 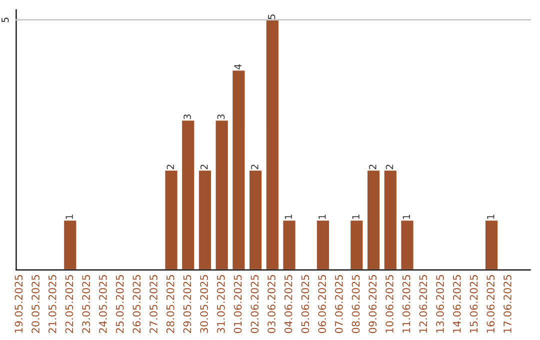 What do you see at coordinates (288, 304) in the screenshot?
I see `x-tick-label: 04.06.2025` at bounding box center [288, 304].